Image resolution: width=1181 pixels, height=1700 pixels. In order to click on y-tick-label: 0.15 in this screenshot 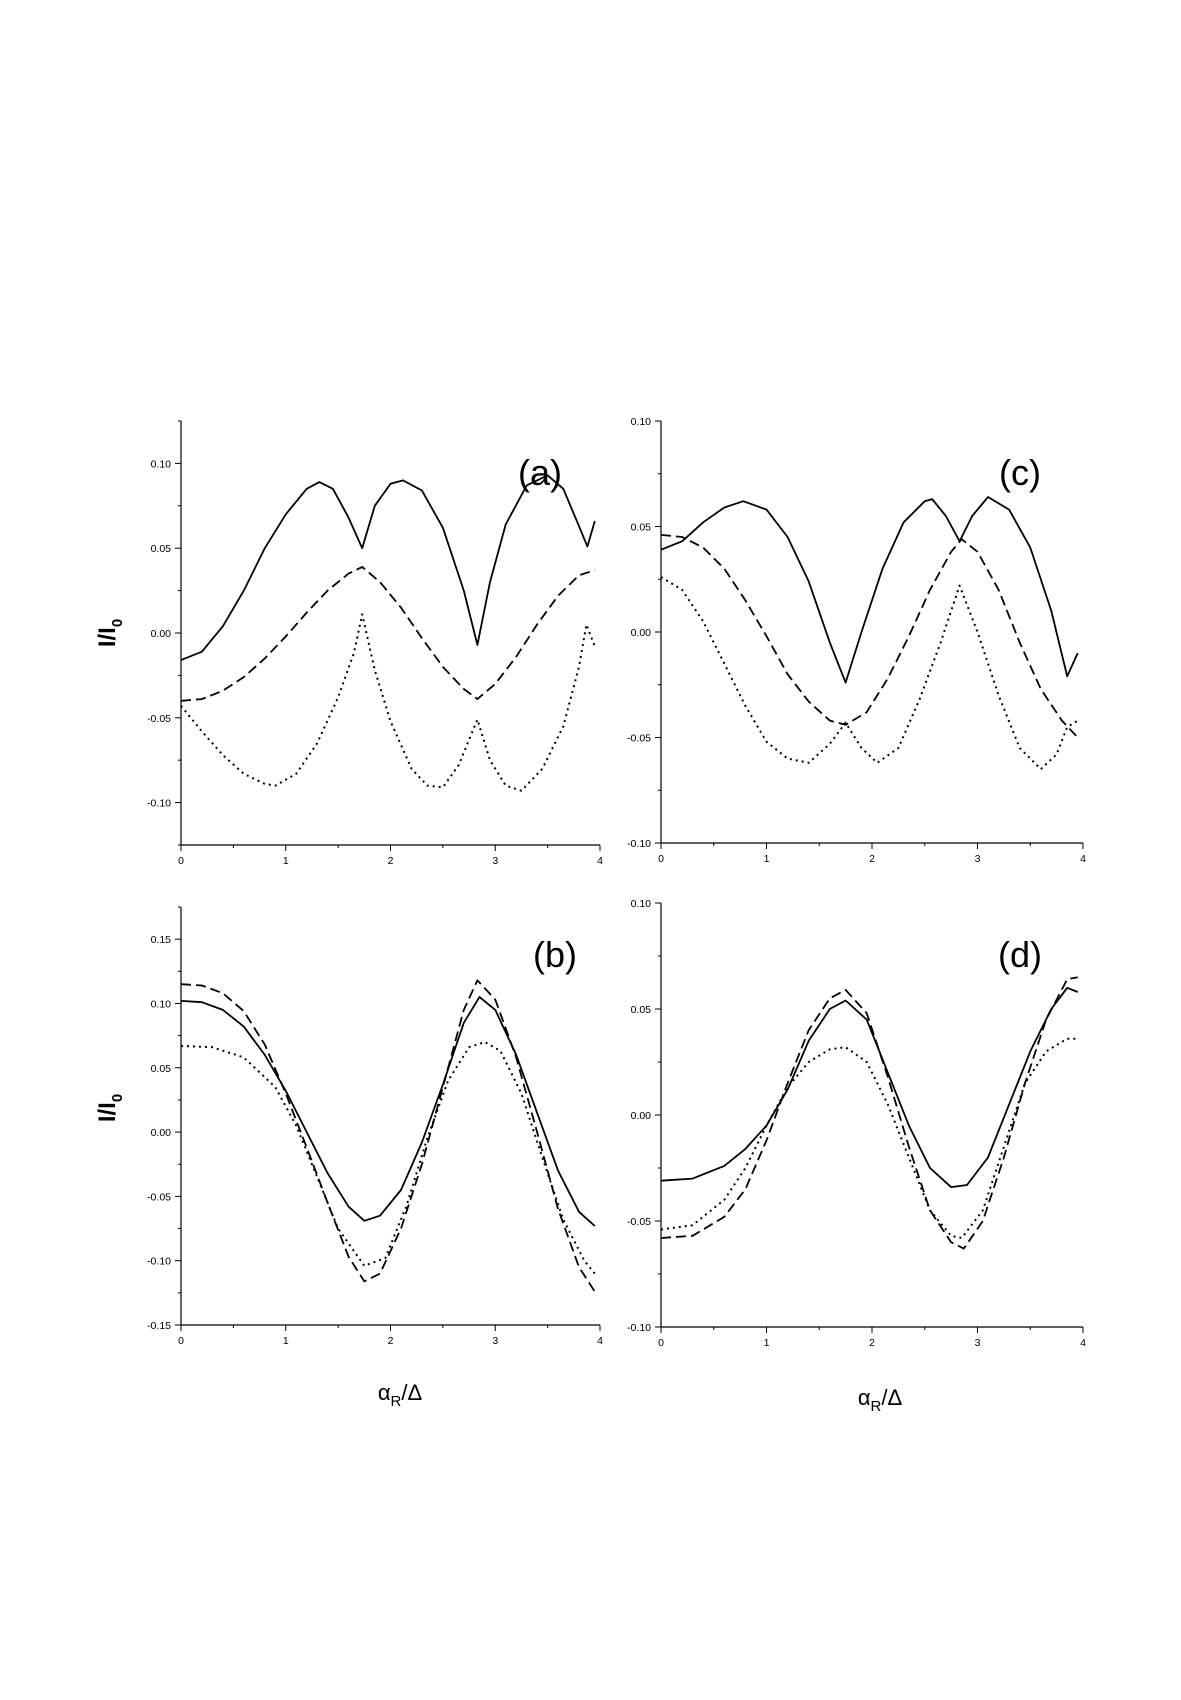, I will do `click(161, 940)`.